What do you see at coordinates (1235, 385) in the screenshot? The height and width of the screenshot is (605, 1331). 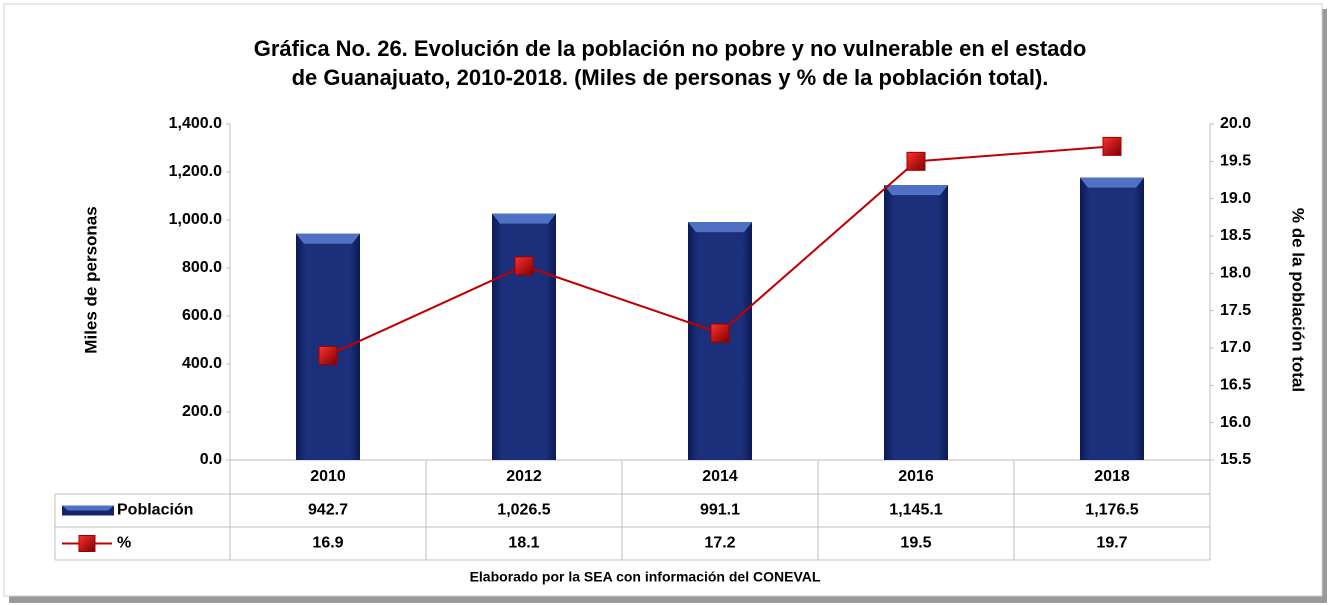 I see `y2-tick-label: 16.5` at bounding box center [1235, 385].